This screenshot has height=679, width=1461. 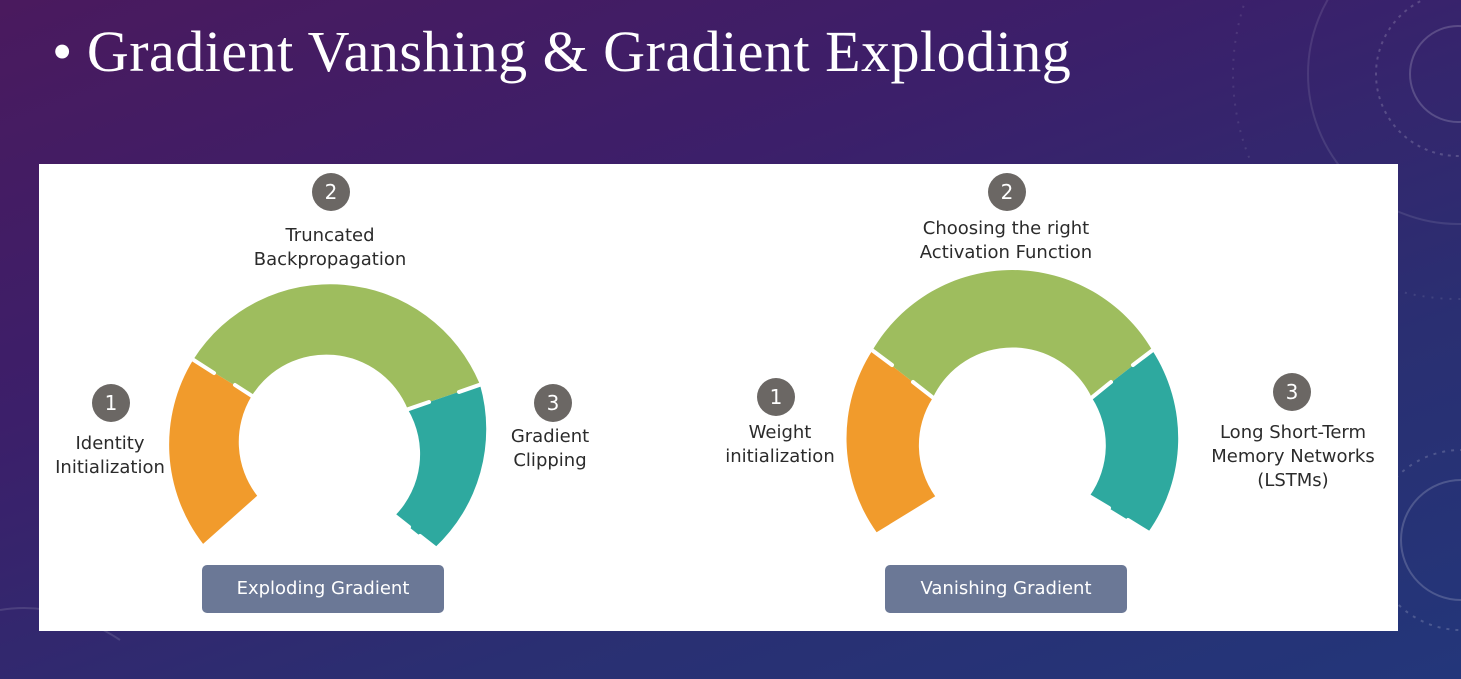 I want to click on vanishing-segment-green, so click(x=1012, y=333).